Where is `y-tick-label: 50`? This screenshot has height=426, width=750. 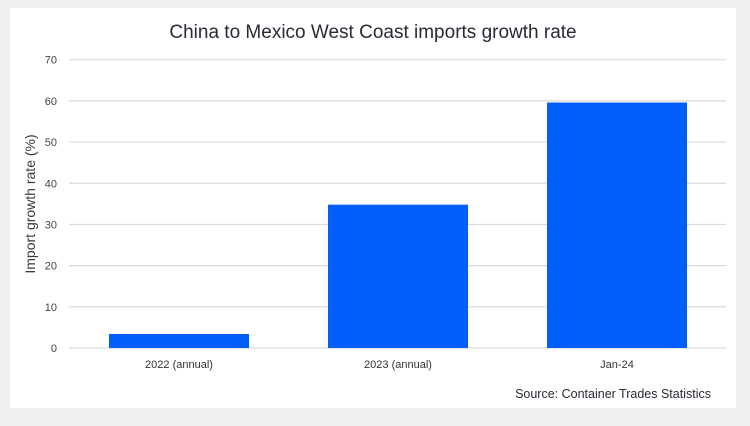 y-tick-label: 50 is located at coordinates (51, 143).